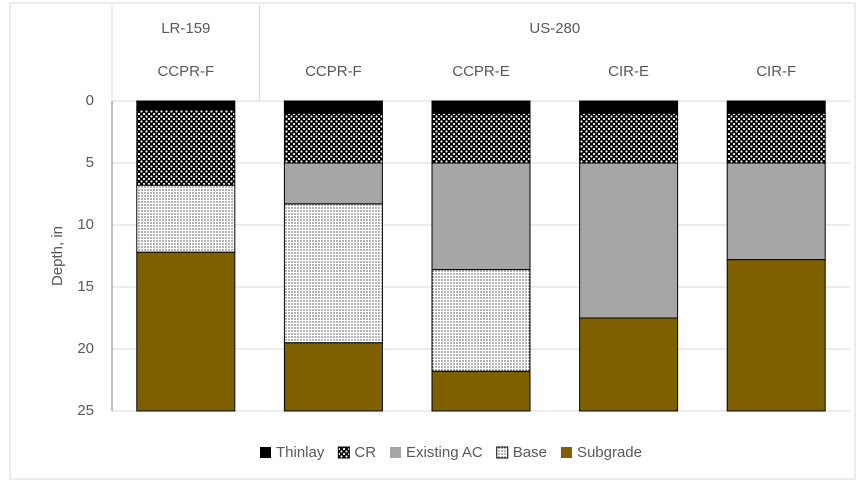 The height and width of the screenshot is (487, 863). Describe the element at coordinates (365, 452) in the screenshot. I see `legend-label: CR` at that location.